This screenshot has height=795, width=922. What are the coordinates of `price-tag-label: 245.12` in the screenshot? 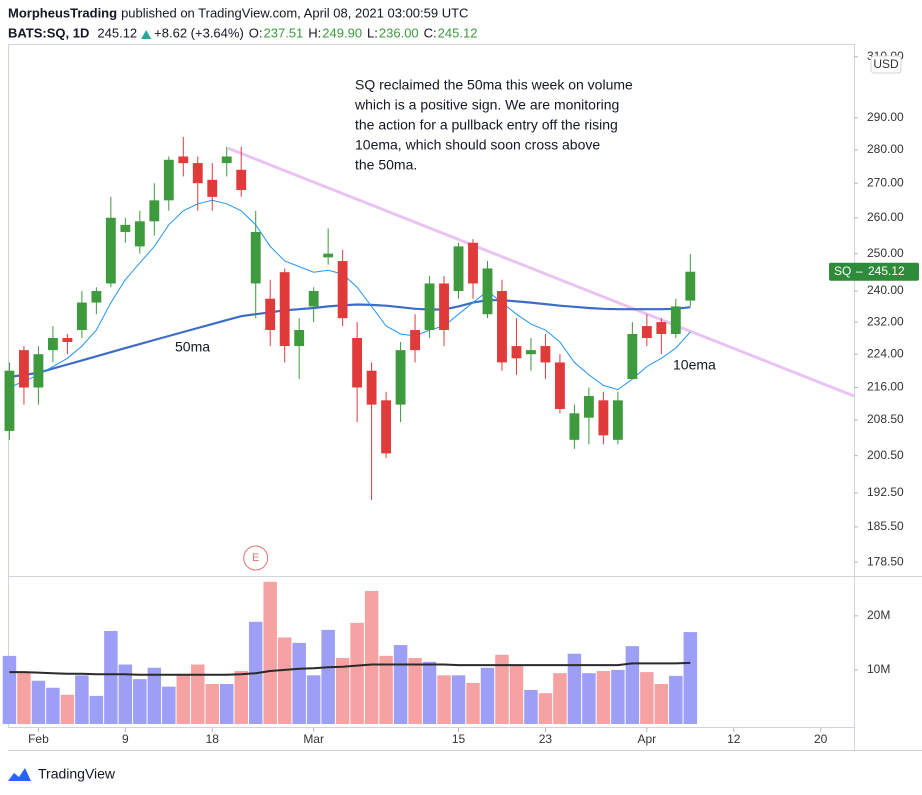 It's located at (886, 271).